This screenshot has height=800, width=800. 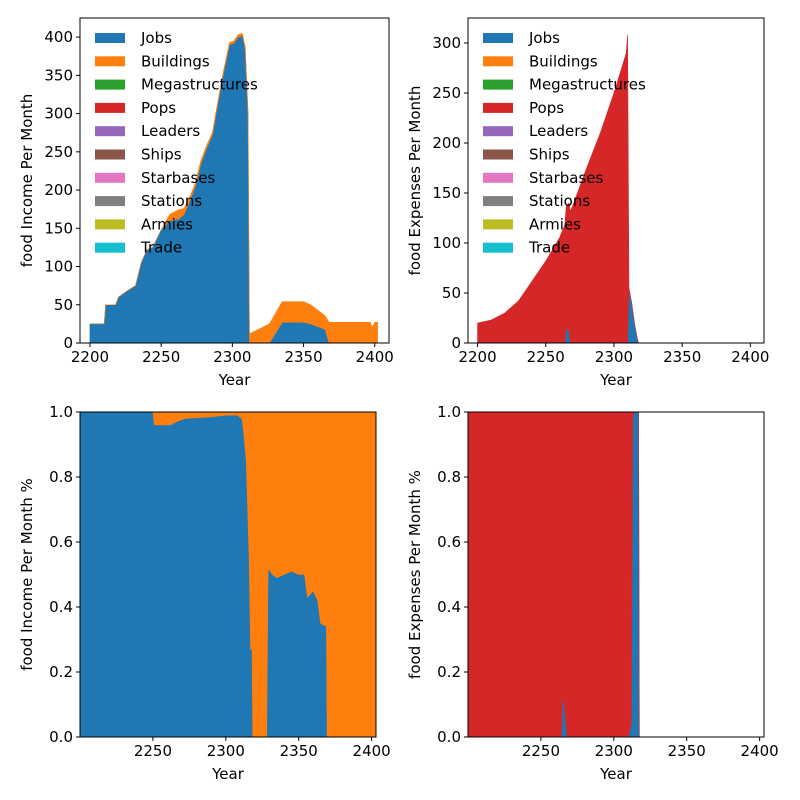 I want to click on legend-label: Pops, so click(x=546, y=108).